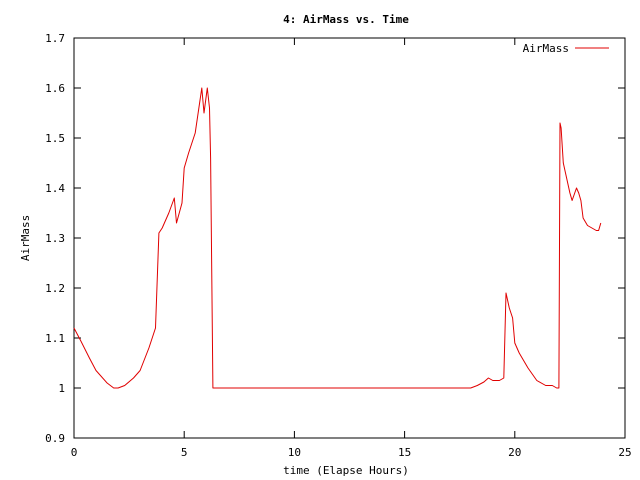 This screenshot has height=480, width=640. I want to click on y-tick-label: 1.1, so click(55, 338).